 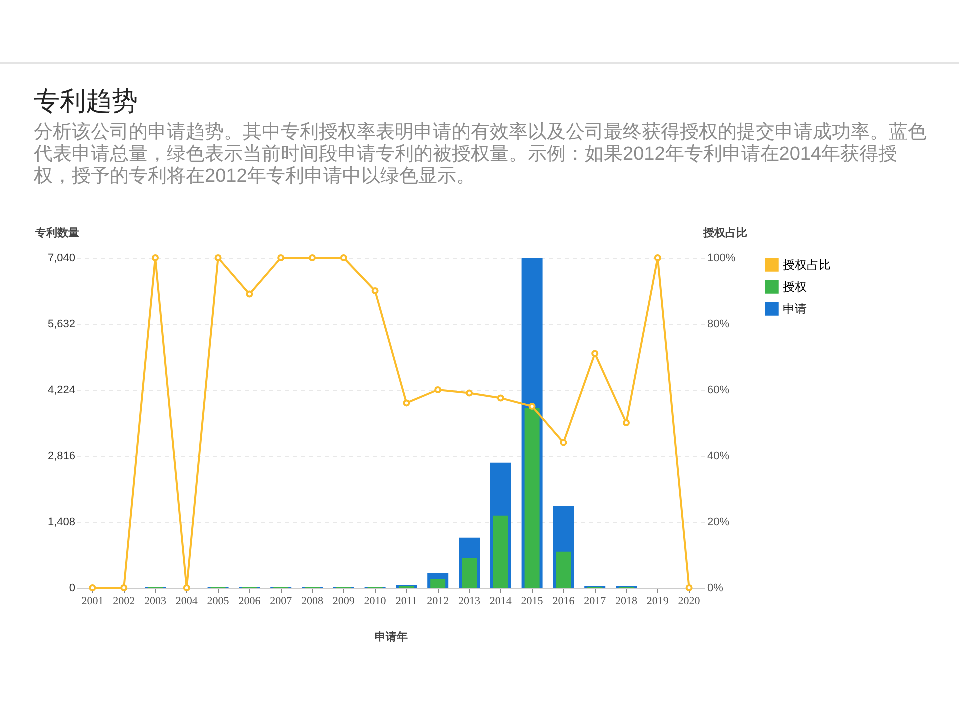 What do you see at coordinates (627, 602) in the screenshot?
I see `x-tick-label: 2018` at bounding box center [627, 602].